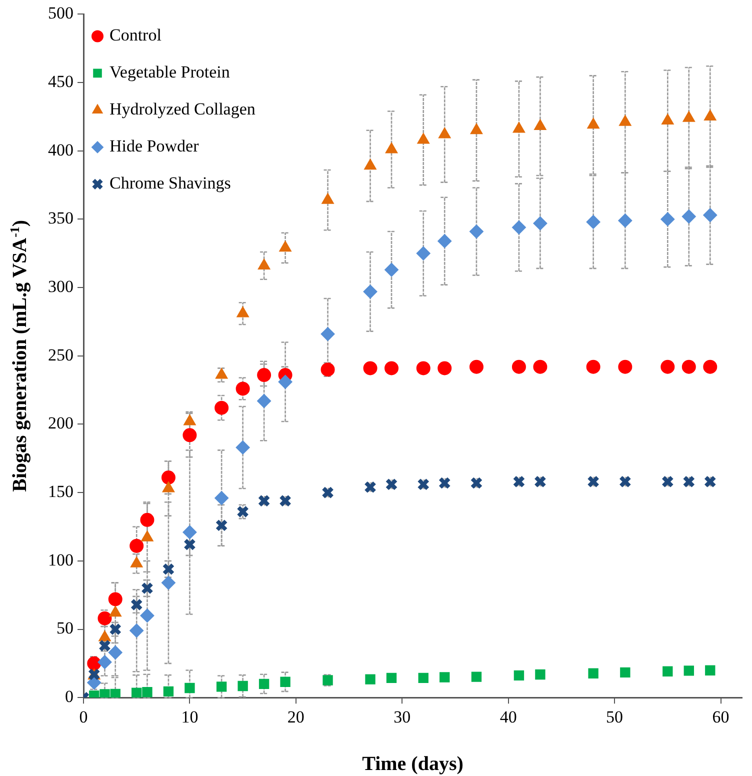  What do you see at coordinates (65, 628) in the screenshot?
I see `y-tick-label: 50` at bounding box center [65, 628].